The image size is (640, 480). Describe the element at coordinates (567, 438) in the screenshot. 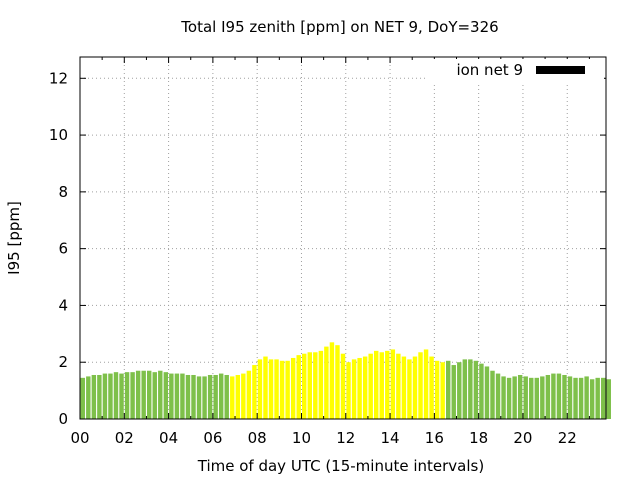

I see `x-tick-label: 22` at that location.